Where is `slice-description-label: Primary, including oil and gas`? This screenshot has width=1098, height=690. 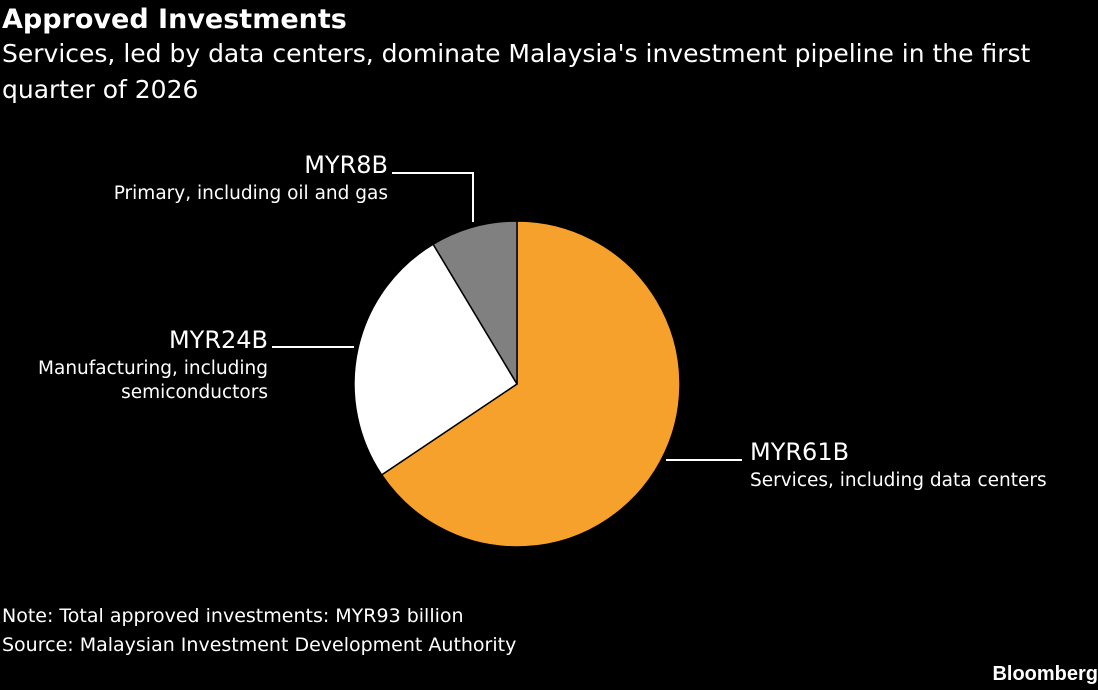 slice-description-label: Primary, including oil and gas is located at coordinates (251, 193).